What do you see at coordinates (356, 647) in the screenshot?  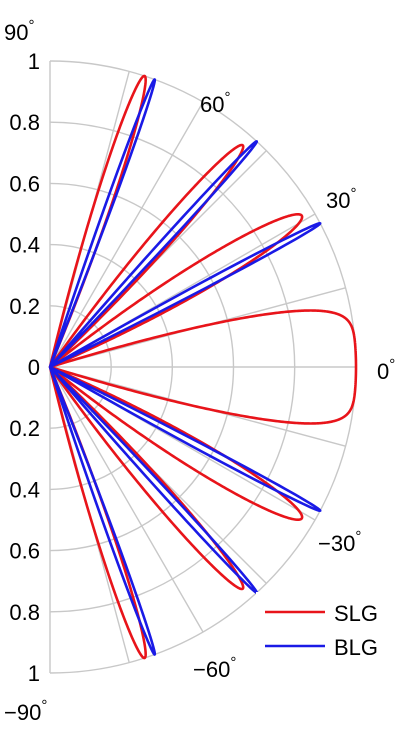 I see `legend-label-blg: BLG` at bounding box center [356, 647].